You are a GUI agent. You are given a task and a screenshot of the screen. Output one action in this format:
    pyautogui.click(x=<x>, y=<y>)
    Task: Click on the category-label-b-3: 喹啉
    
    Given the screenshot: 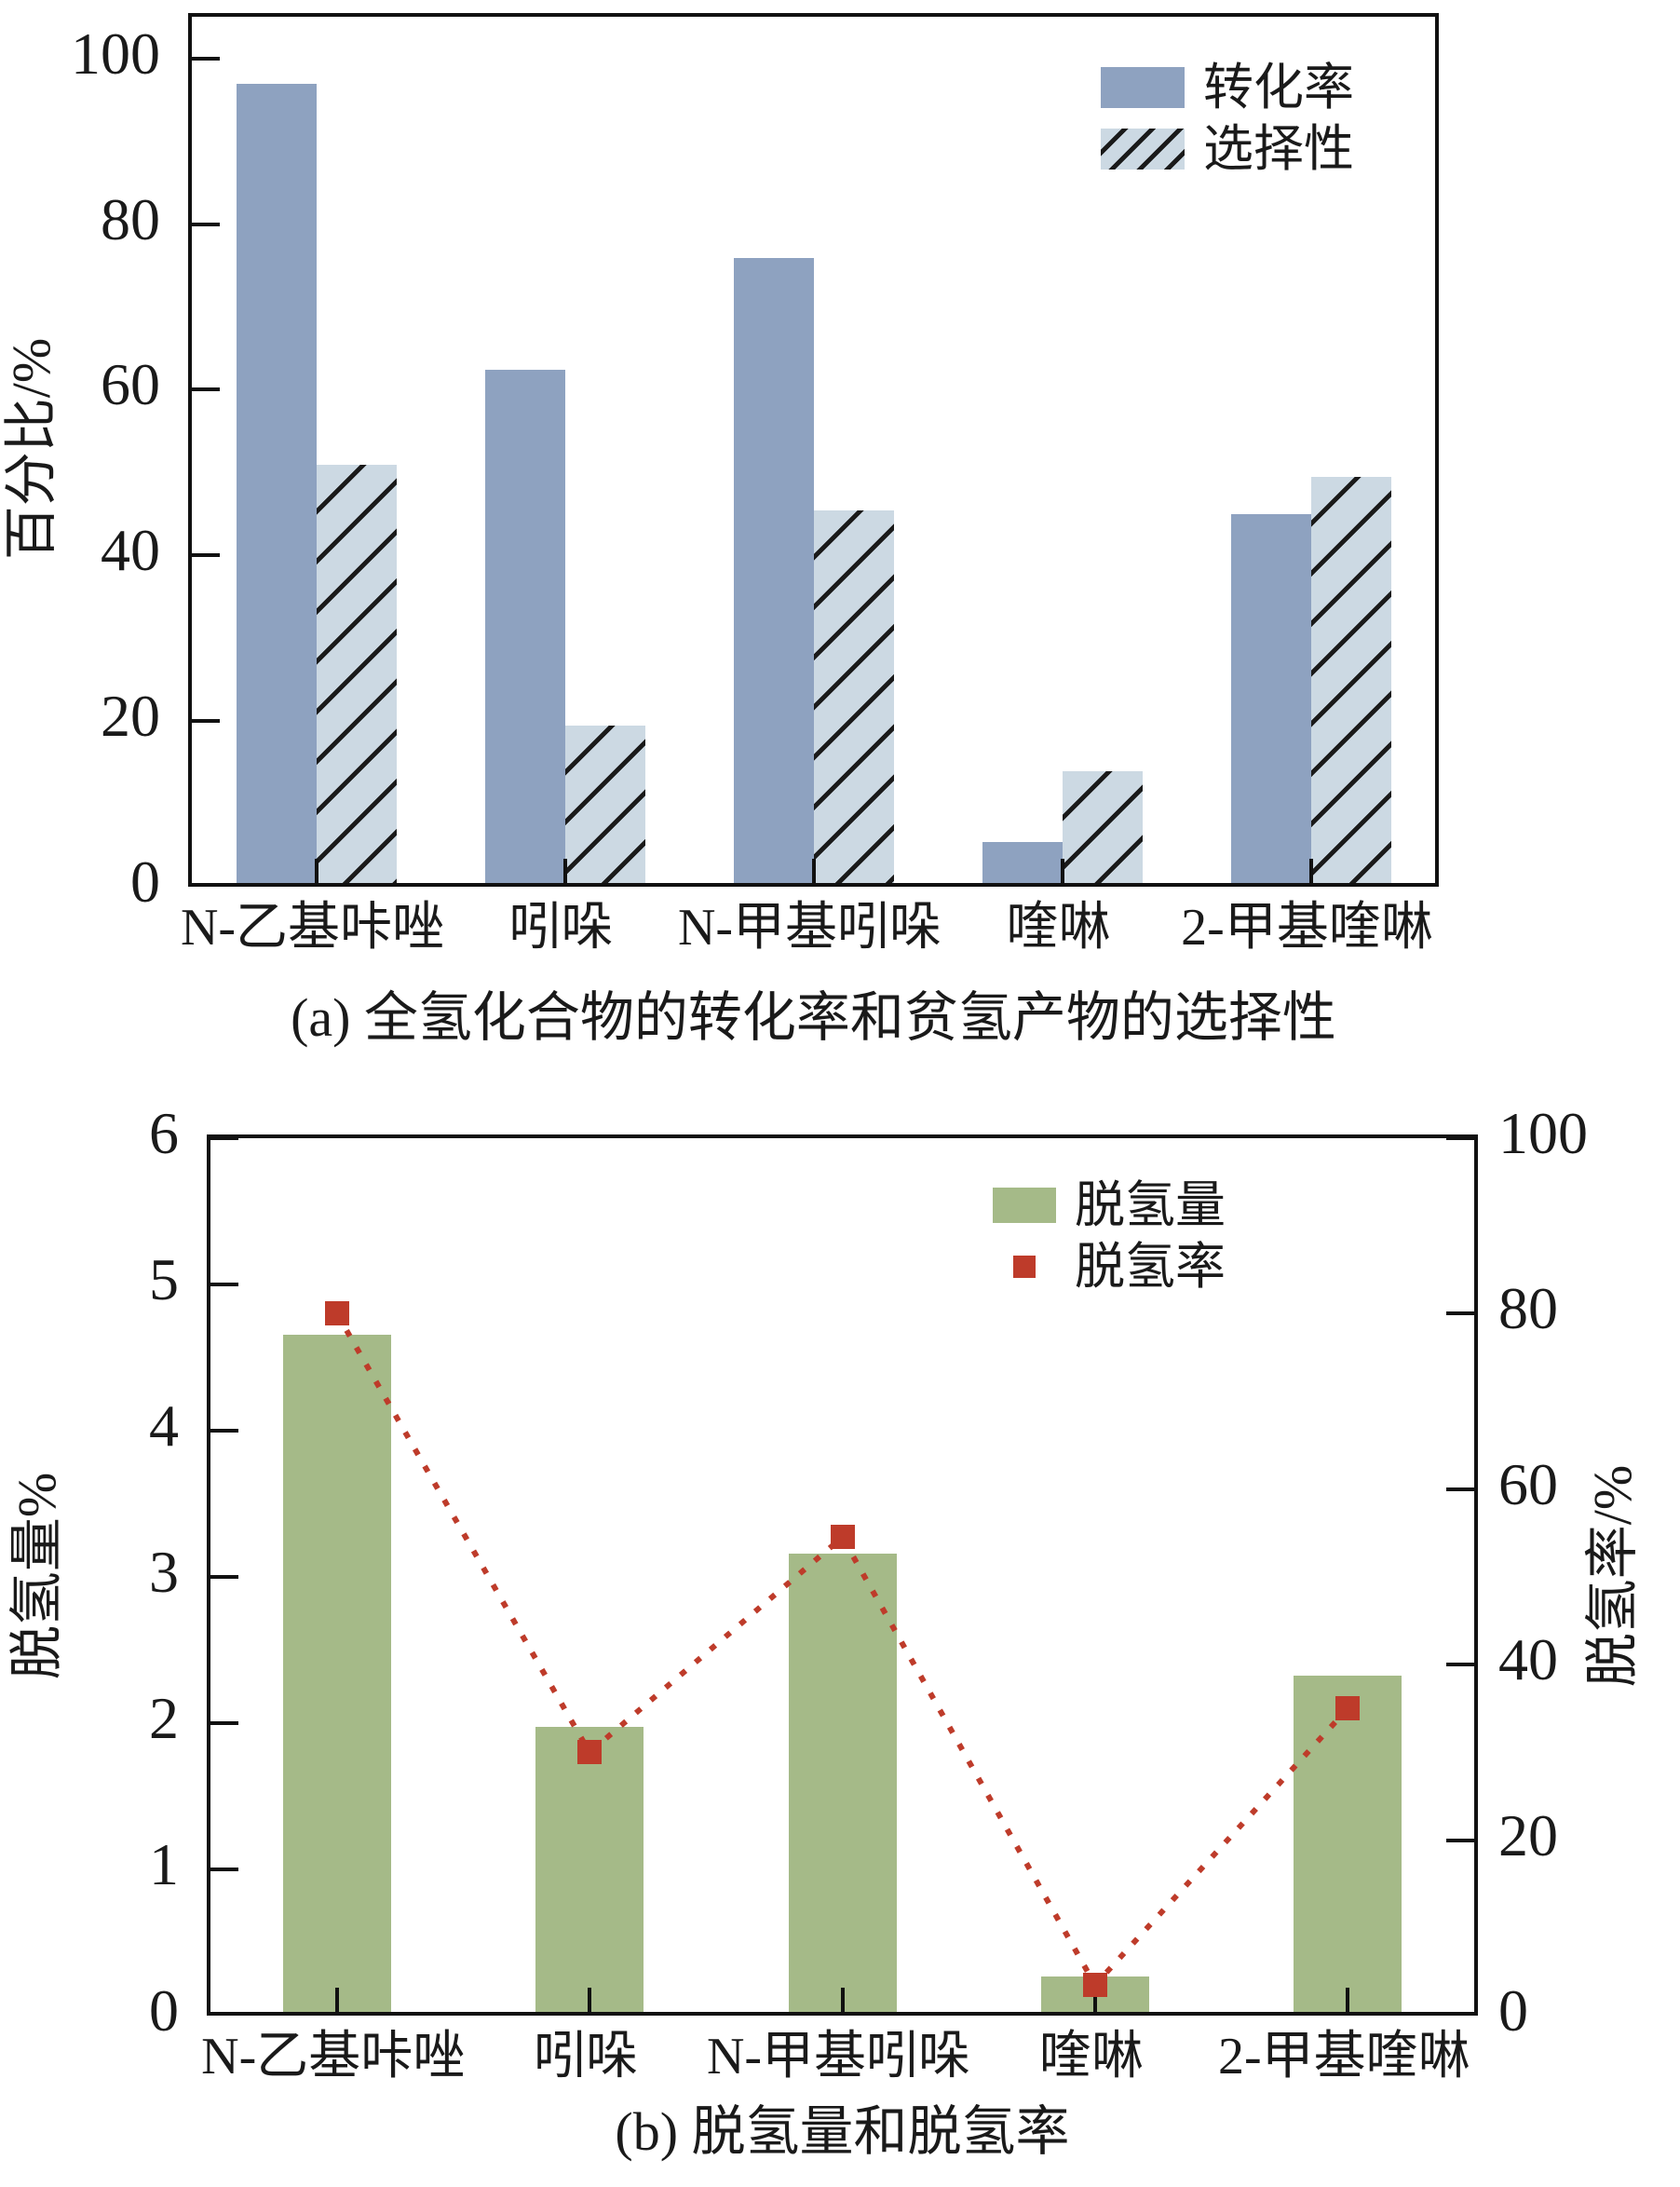 What is the action you would take?
    pyautogui.click(x=1091, y=2056)
    